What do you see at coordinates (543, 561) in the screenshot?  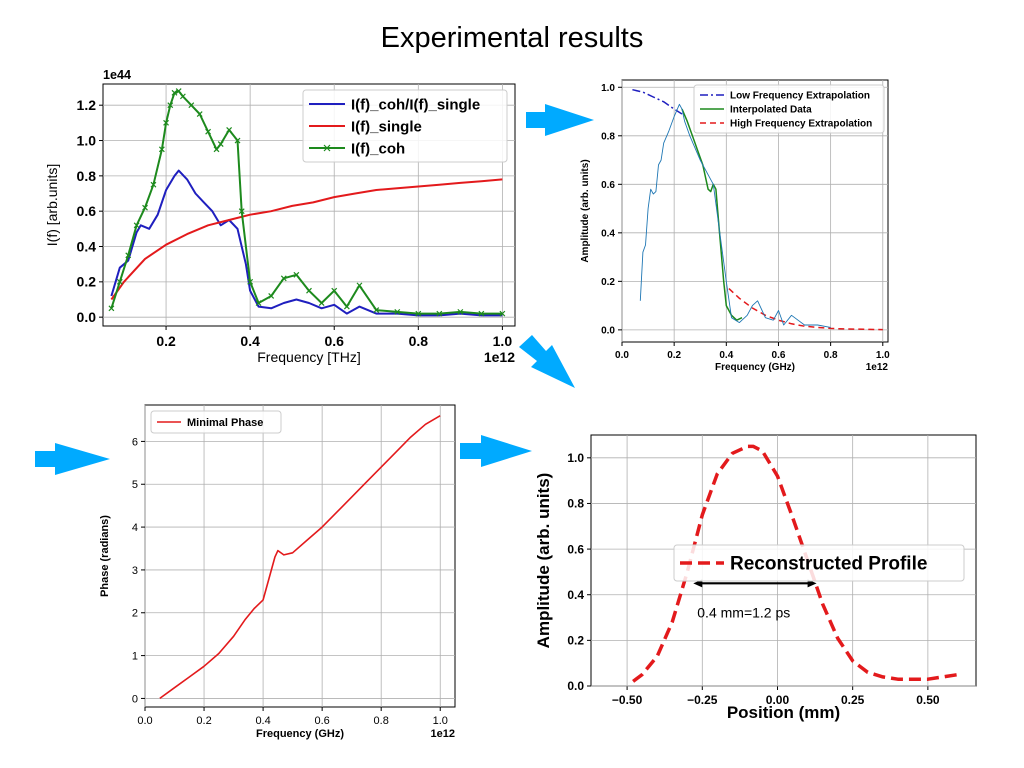 I see `y-axis-label: Amplitude (arb. units)` at bounding box center [543, 561].